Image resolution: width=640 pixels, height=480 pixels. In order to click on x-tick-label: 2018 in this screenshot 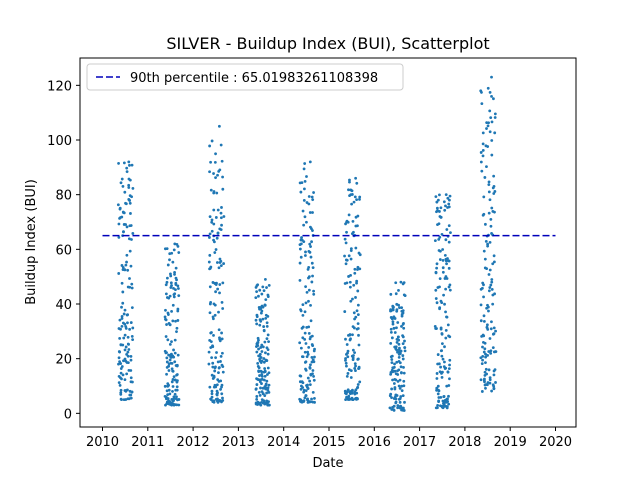, I will do `click(464, 442)`.